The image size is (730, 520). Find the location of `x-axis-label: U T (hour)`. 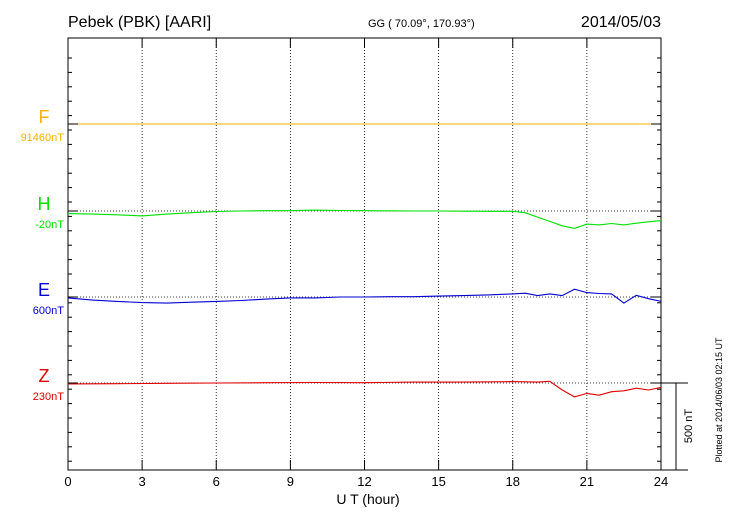

x-axis-label: U T (hour) is located at coordinates (367, 499).